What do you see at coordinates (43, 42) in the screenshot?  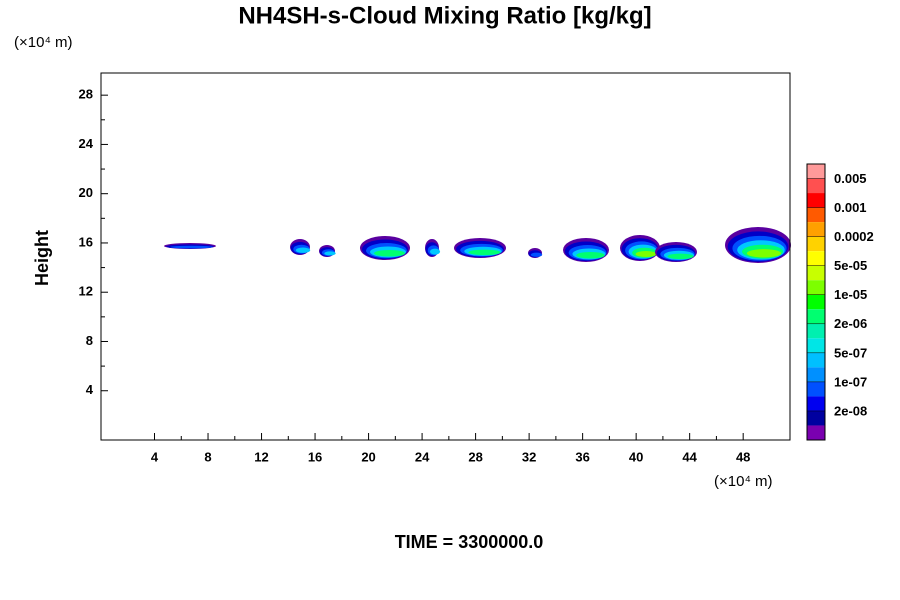 I see `y-unit: (×10⁴ m)` at bounding box center [43, 42].